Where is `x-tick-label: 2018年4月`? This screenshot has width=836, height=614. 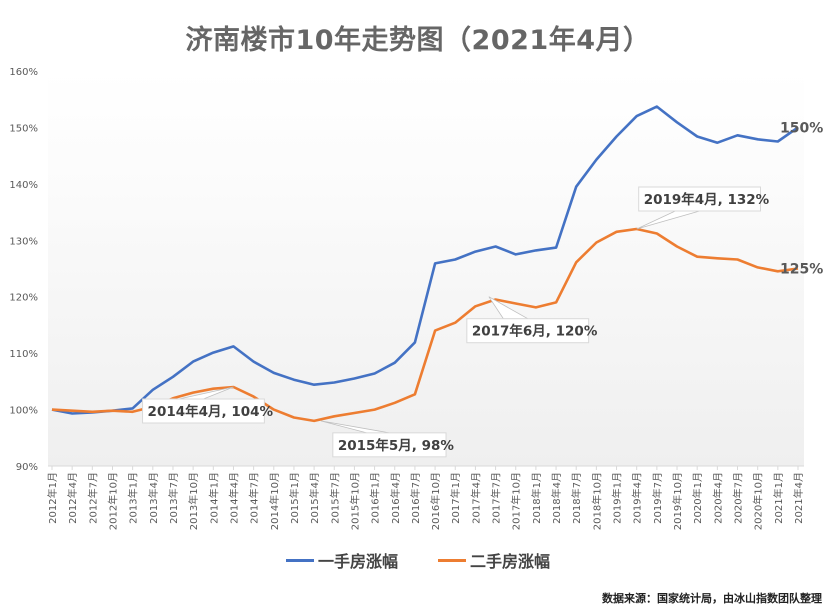
x-tick-label: 2018年4月 is located at coordinates (556, 498).